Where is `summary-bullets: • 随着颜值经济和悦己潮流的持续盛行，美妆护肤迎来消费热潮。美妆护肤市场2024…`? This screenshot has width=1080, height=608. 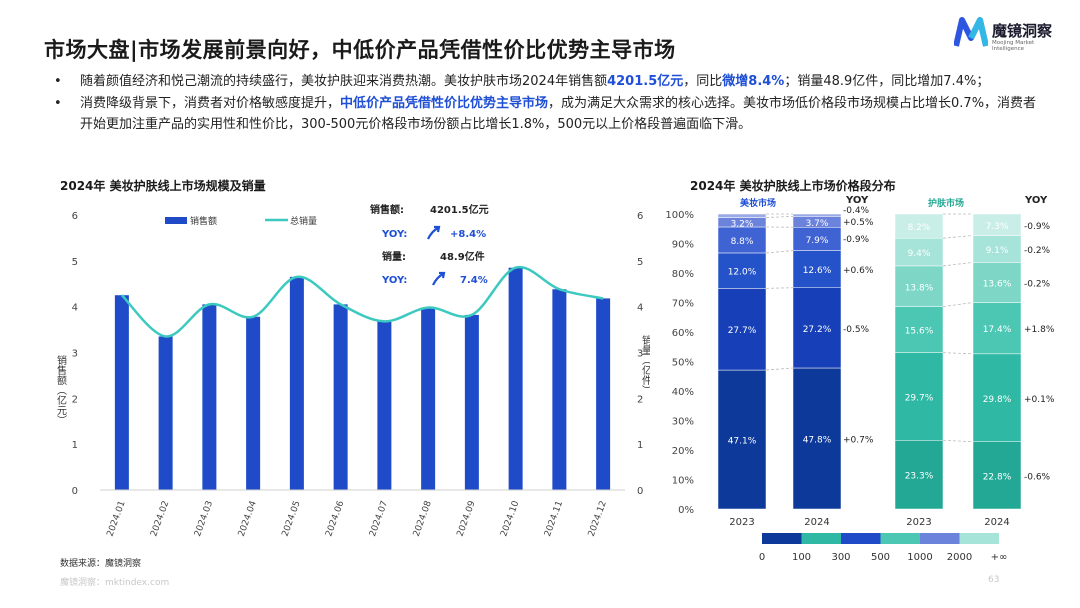
summary-bullets: • 随着颜值经济和悦己潮流的持续盛行，美妆护肤迎来消费热潮。美妆护肤市场2024… is located at coordinates (546, 103).